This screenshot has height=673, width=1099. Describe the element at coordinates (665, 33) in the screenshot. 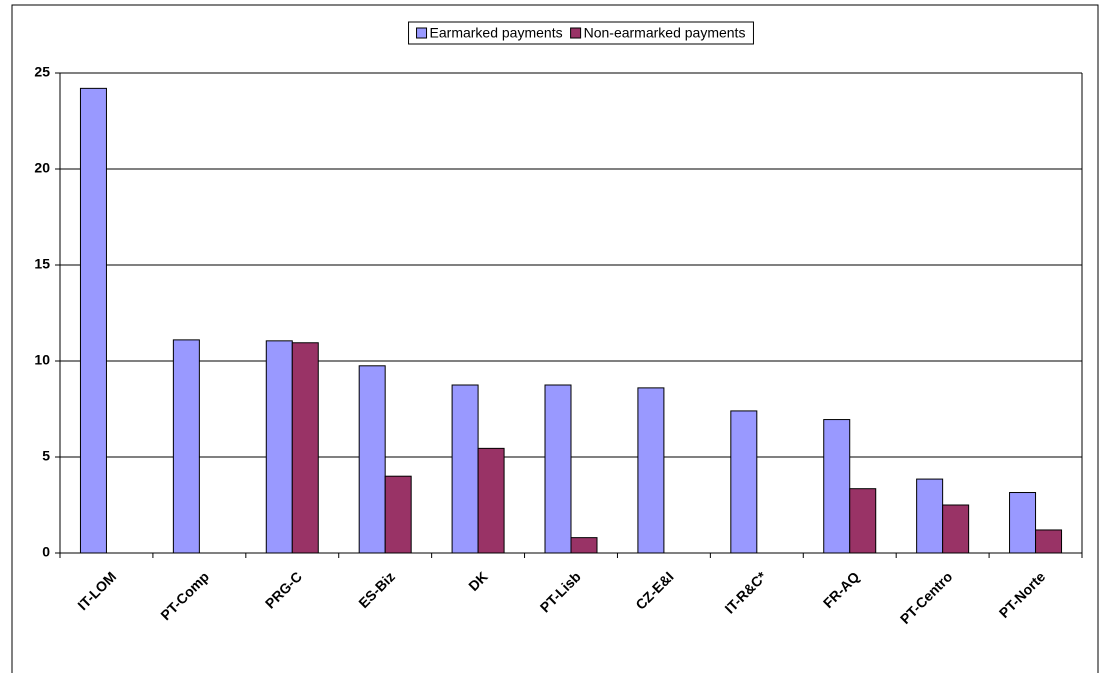

I see `legend-label: Non-earmarked payments` at that location.